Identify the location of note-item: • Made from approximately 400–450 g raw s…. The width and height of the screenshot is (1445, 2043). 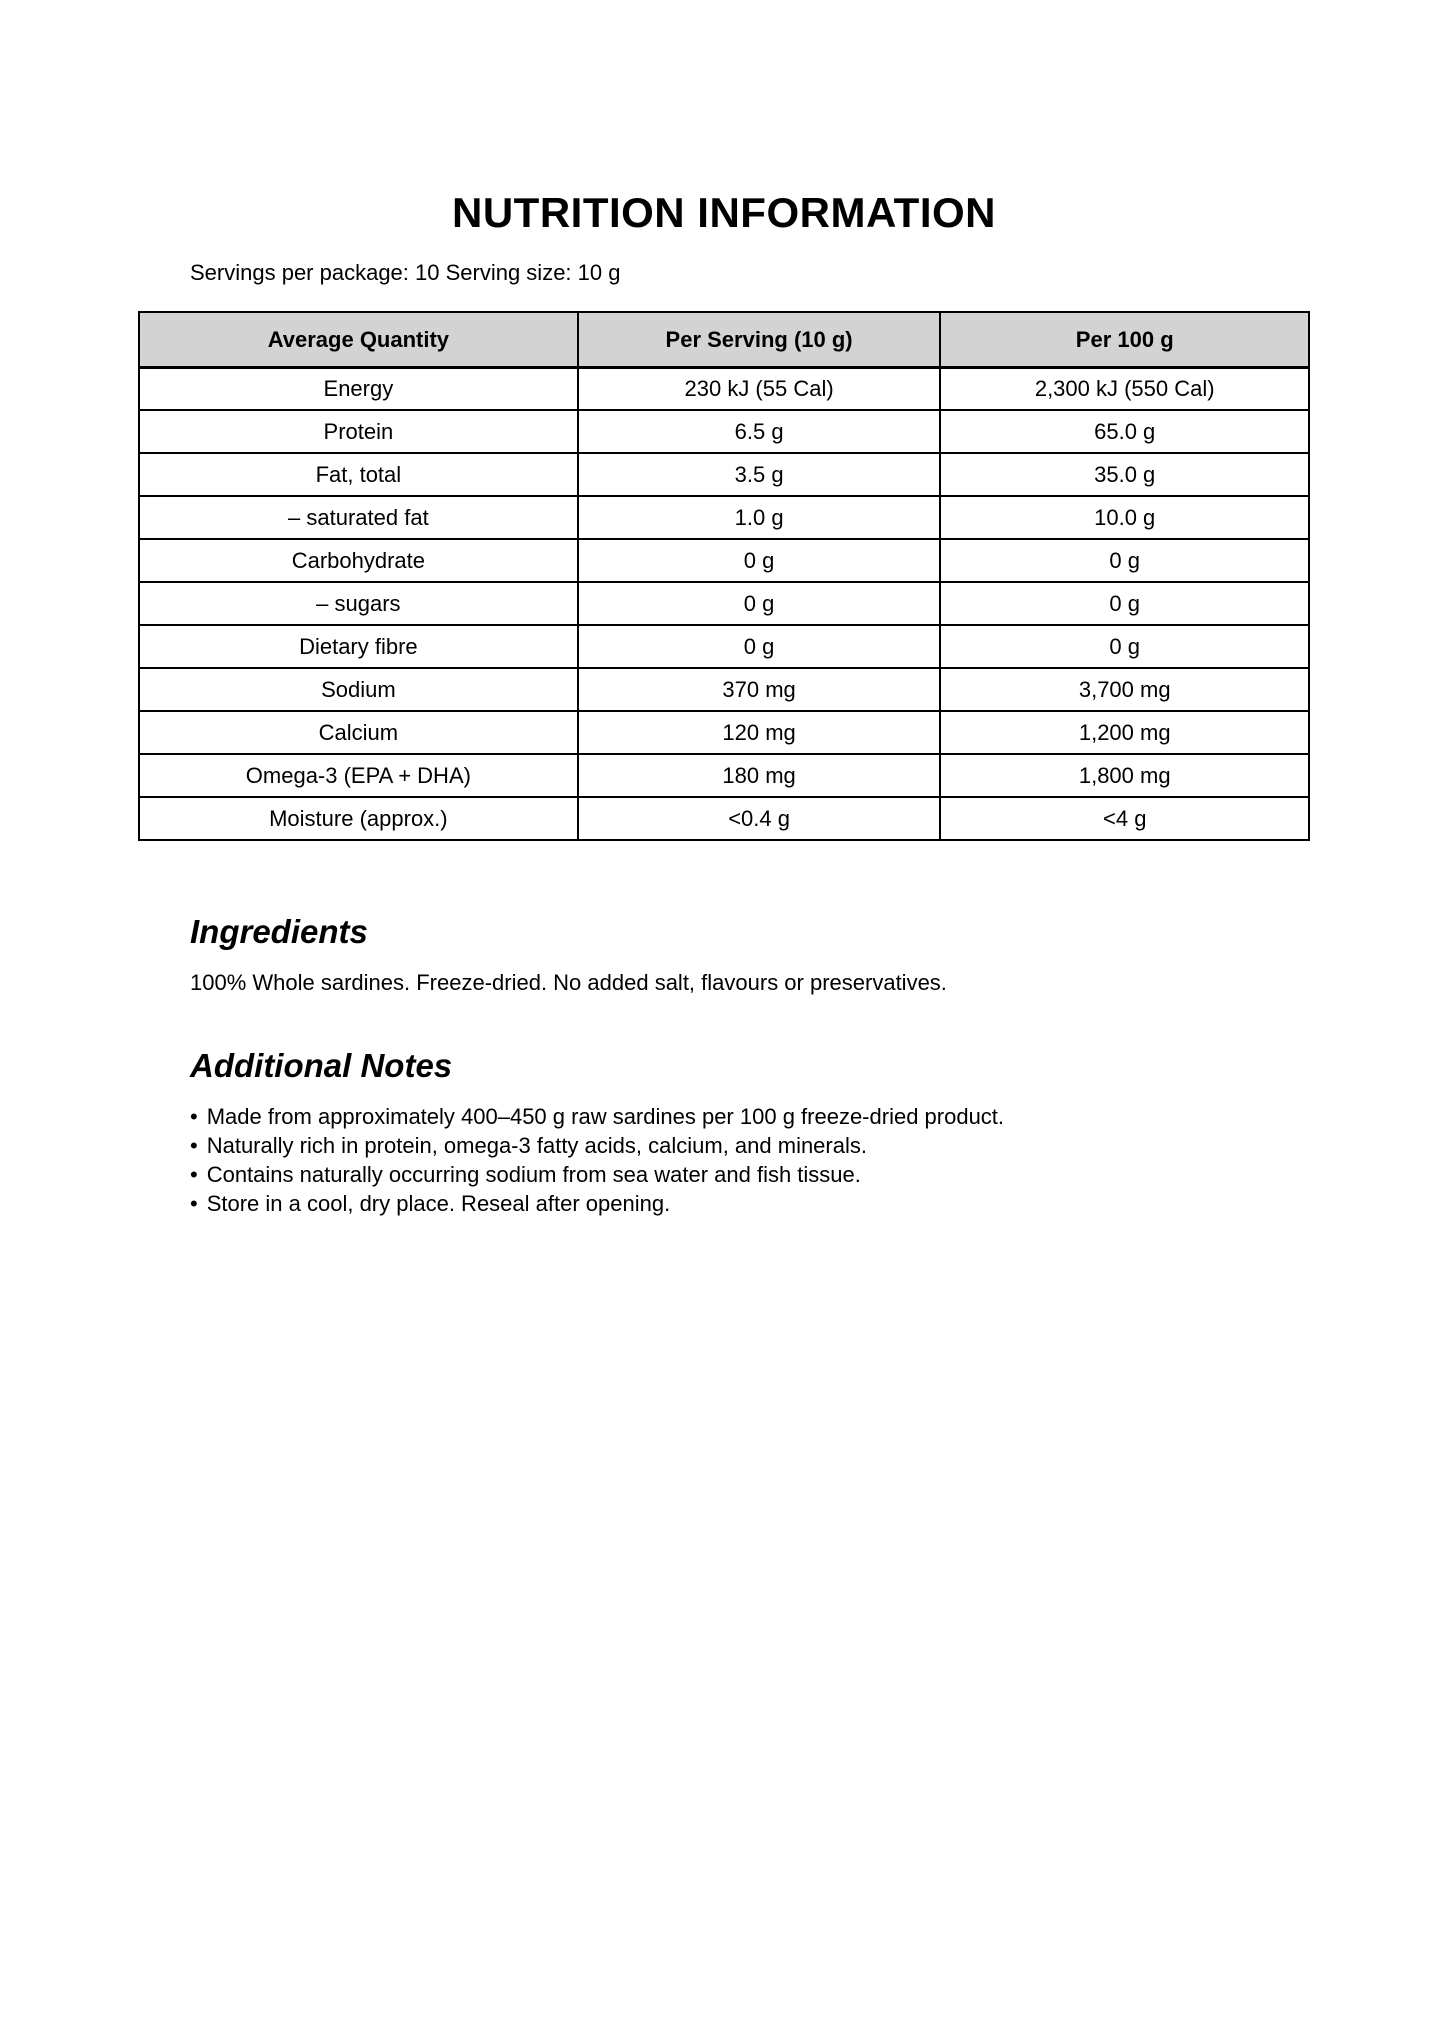
(750, 1116).